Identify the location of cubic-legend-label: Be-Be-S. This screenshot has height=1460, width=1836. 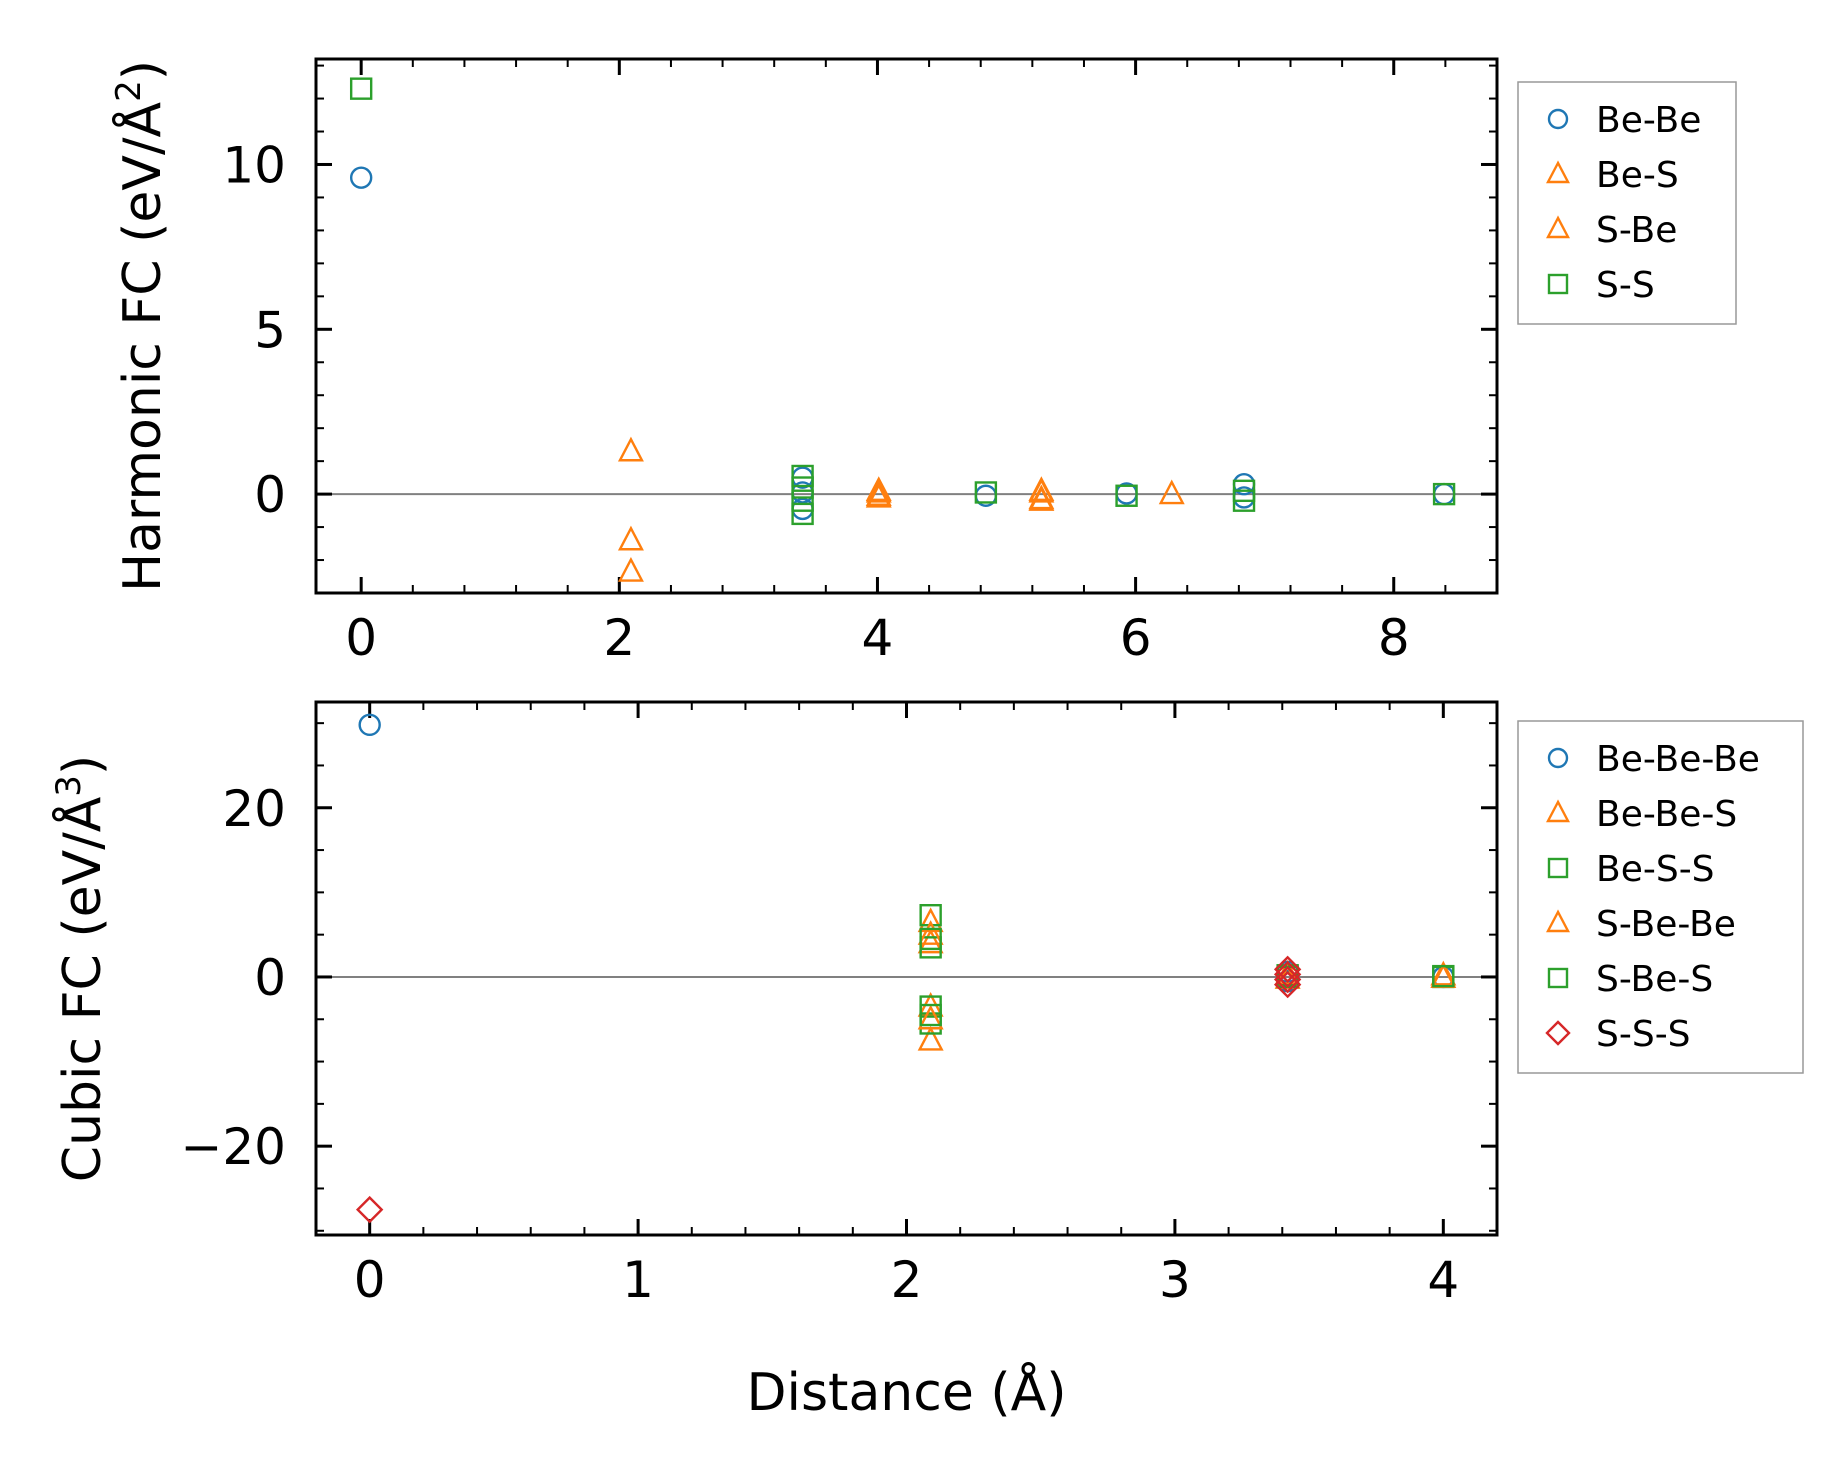
(1666, 814).